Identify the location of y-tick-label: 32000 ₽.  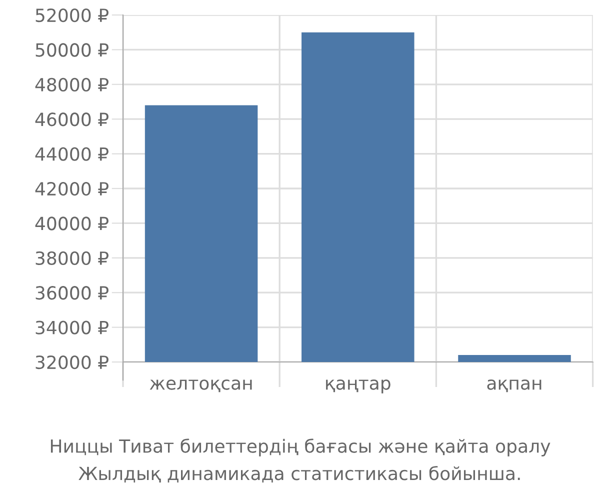
(72, 362).